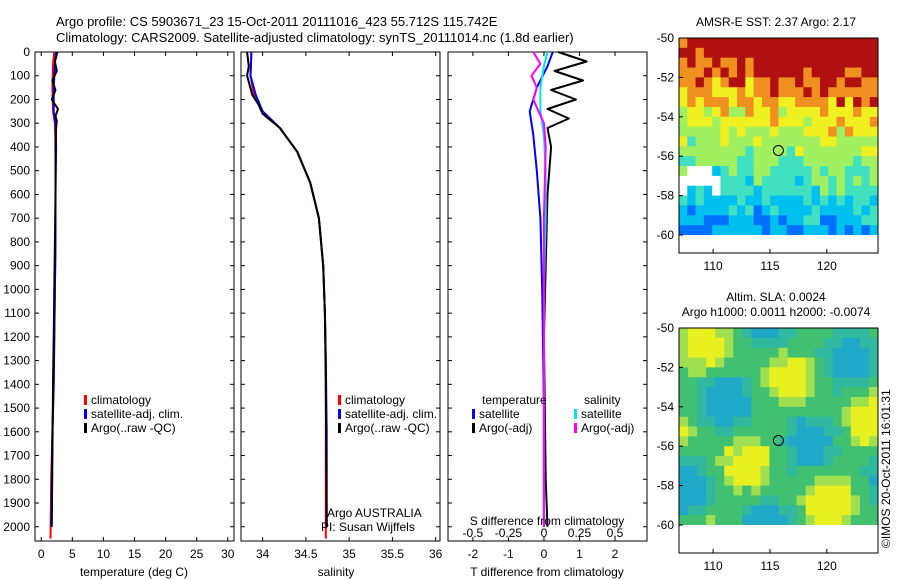 This screenshot has height=580, width=900. Describe the element at coordinates (558, 289) in the screenshot. I see `difference-lines` at that location.